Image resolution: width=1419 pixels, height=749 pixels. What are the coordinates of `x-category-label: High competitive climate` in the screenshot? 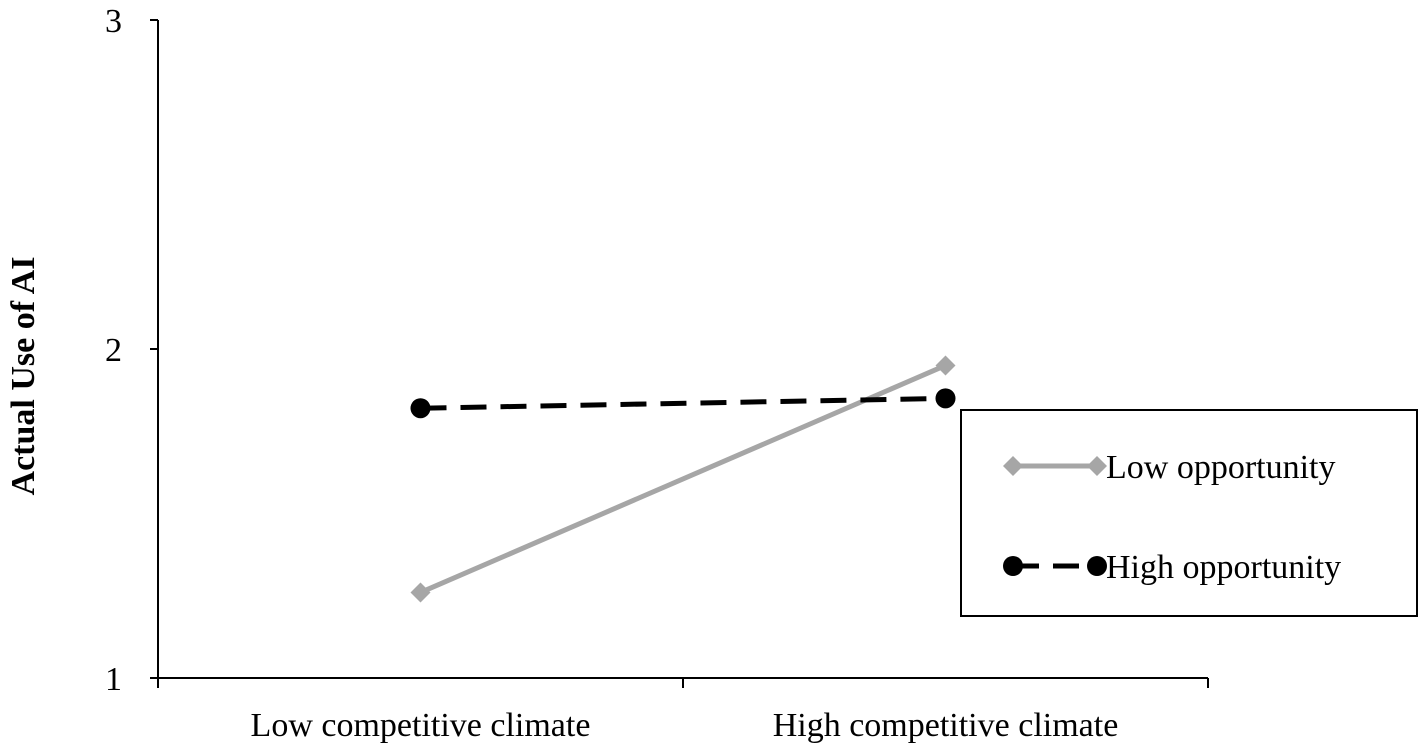 It's located at (946, 725).